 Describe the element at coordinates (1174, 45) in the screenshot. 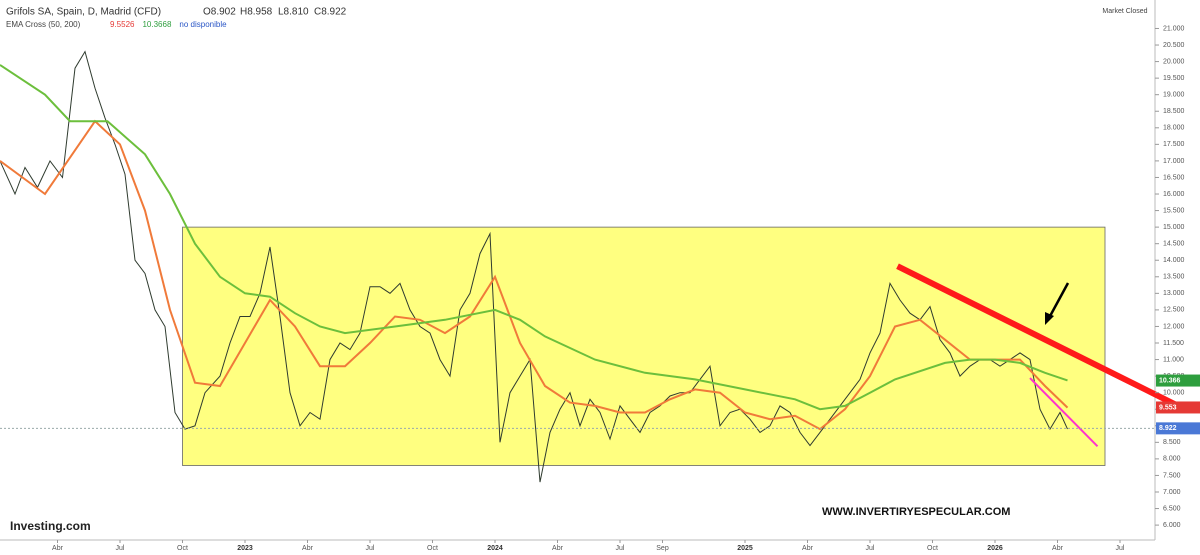

I see `y-tick-label: 20.500` at that location.